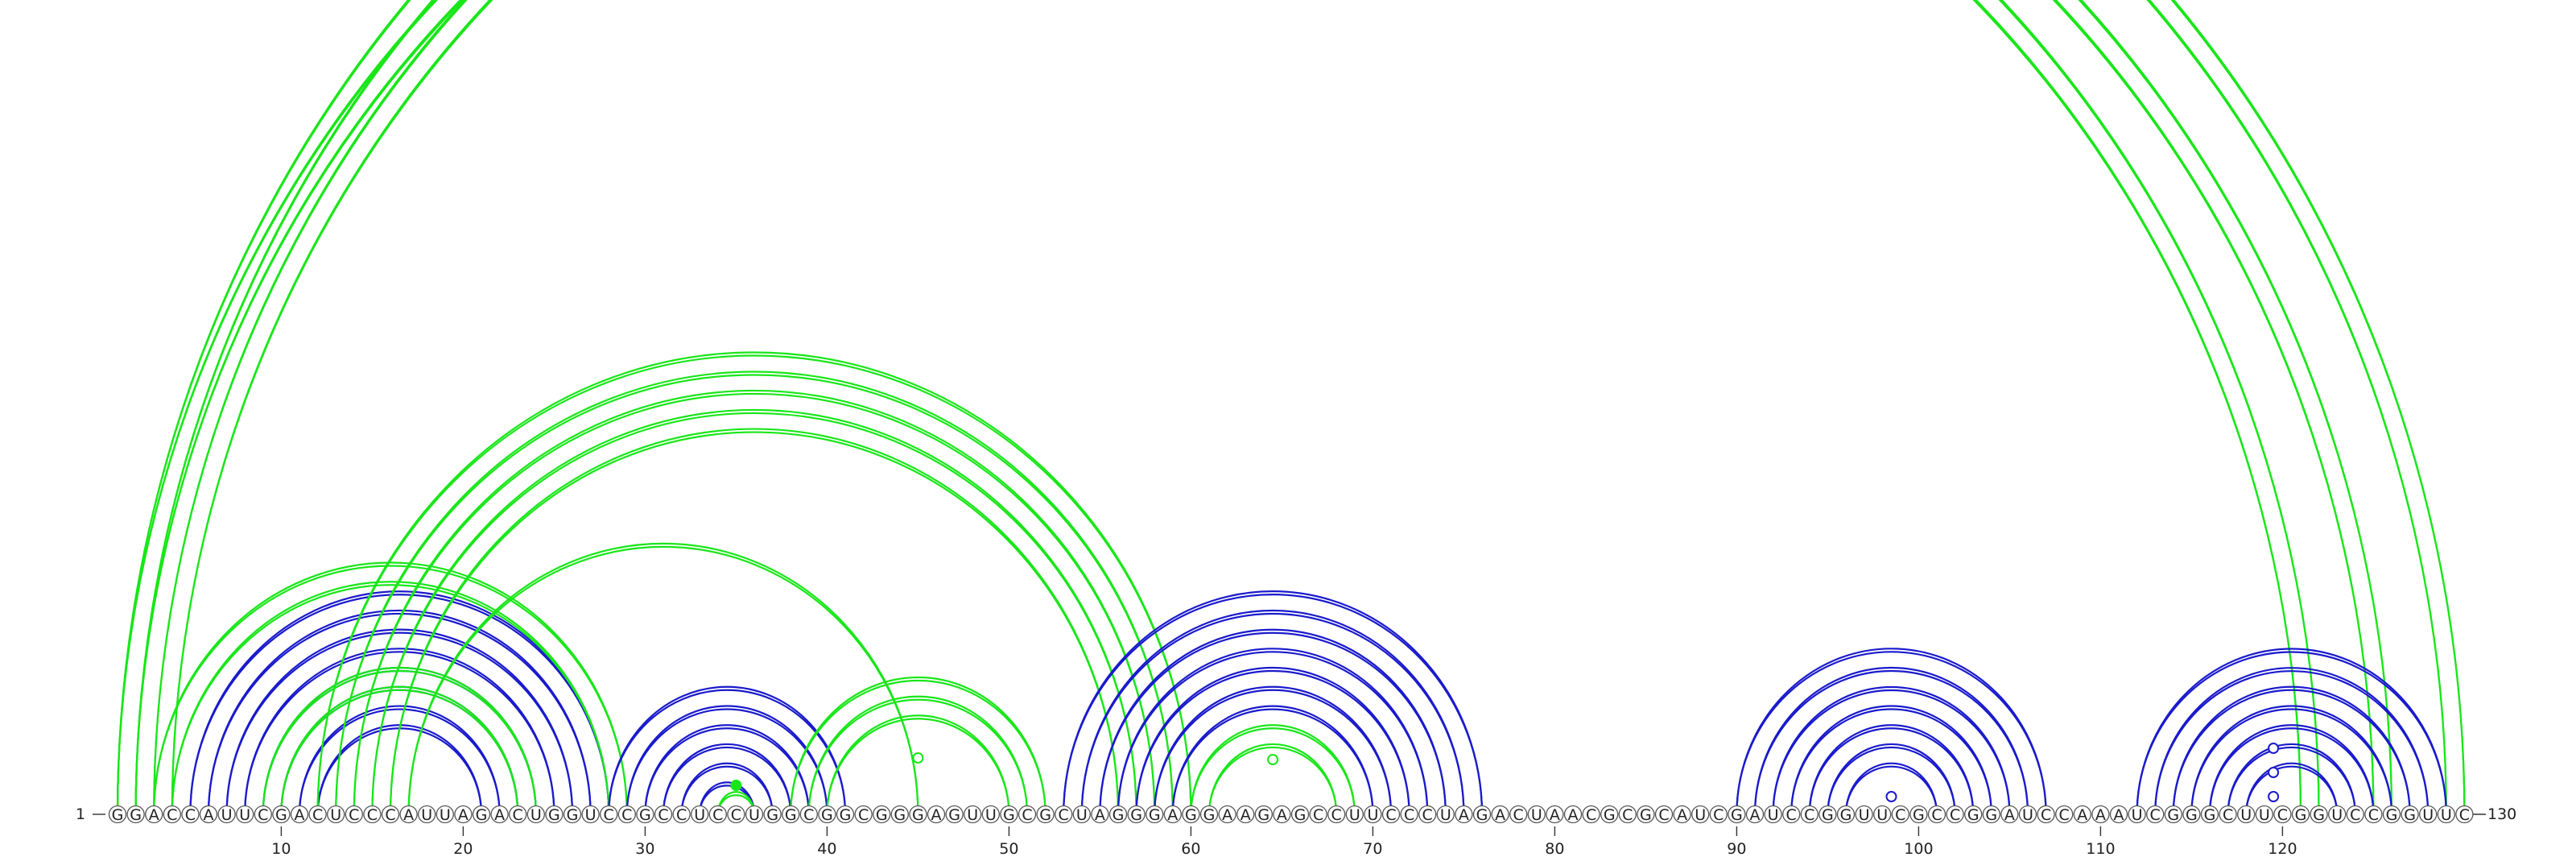  What do you see at coordinates (644, 849) in the screenshot?
I see `tick-label: 30` at bounding box center [644, 849].